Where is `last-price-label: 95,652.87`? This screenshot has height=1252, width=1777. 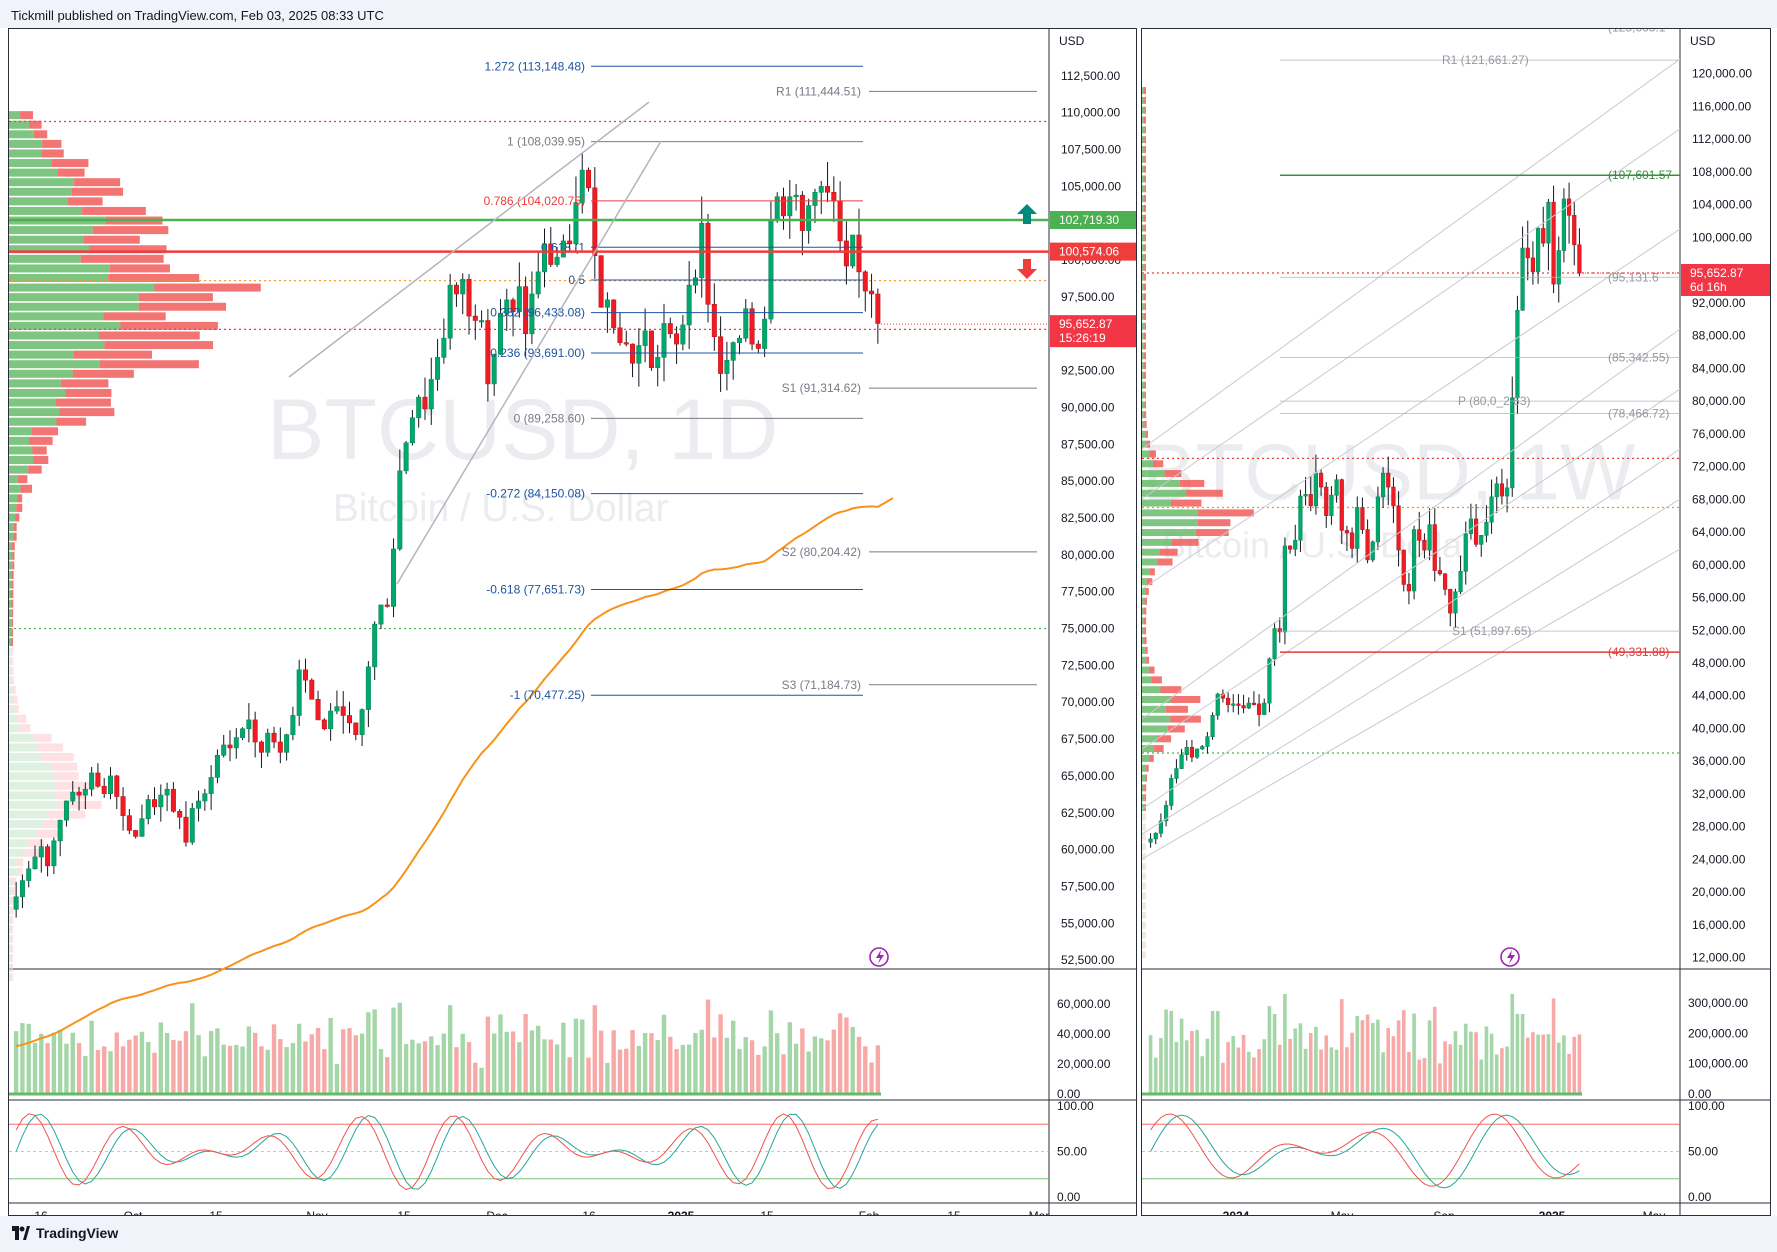
last-price-label: 95,652.87 is located at coordinates (1717, 273).